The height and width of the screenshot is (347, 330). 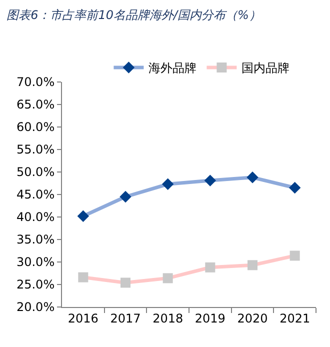 What do you see at coordinates (35, 149) in the screenshot?
I see `y-tick-label: 55.0%` at bounding box center [35, 149].